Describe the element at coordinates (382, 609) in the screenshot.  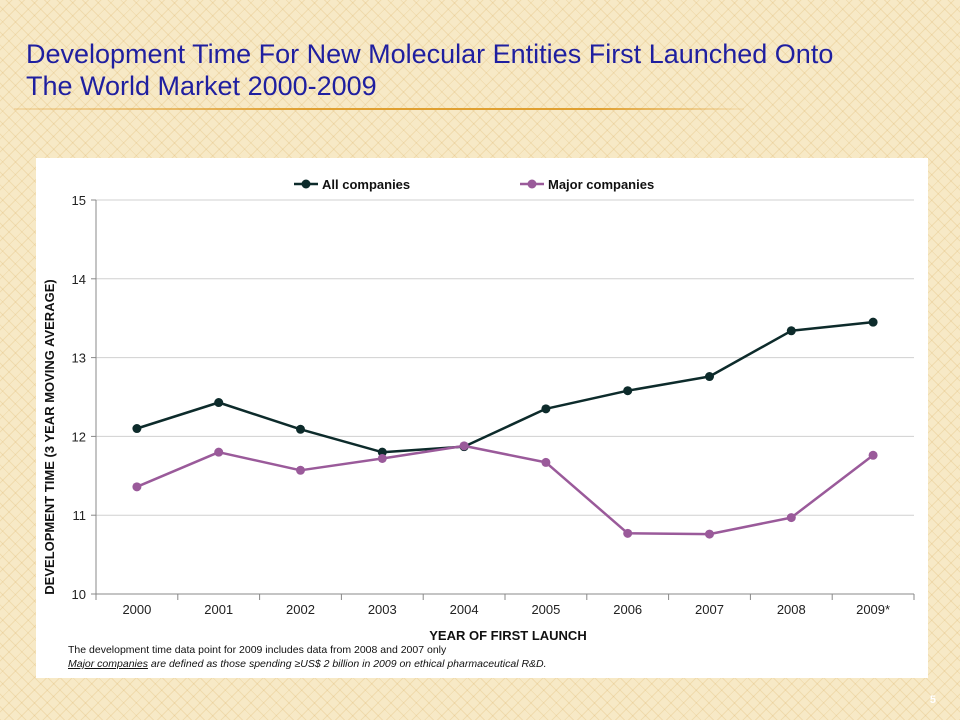
I see `x-tick-label: 2003` at that location.